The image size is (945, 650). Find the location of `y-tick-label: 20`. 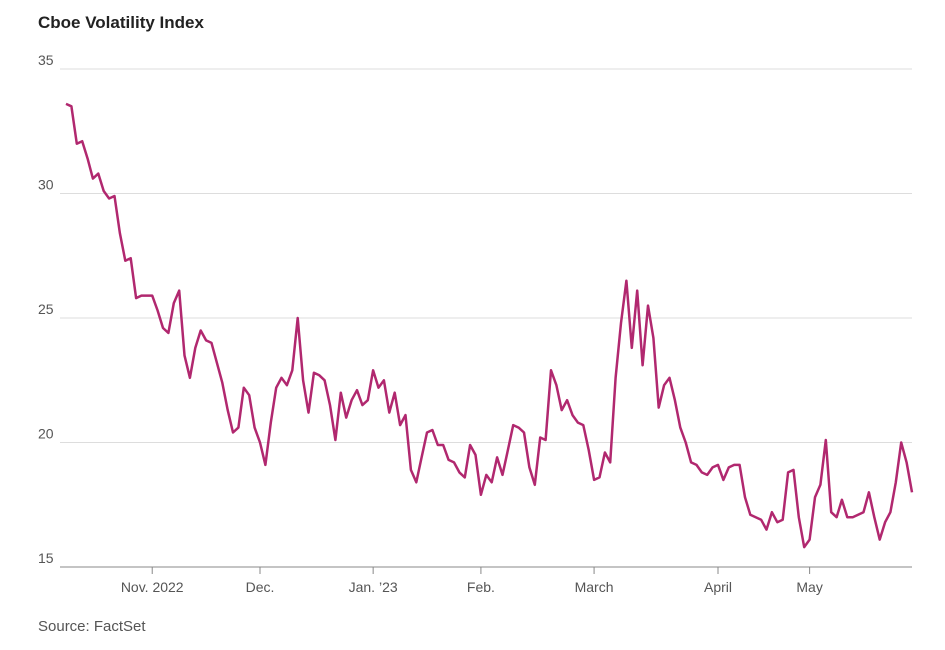

y-tick-label: 20 is located at coordinates (46, 434).